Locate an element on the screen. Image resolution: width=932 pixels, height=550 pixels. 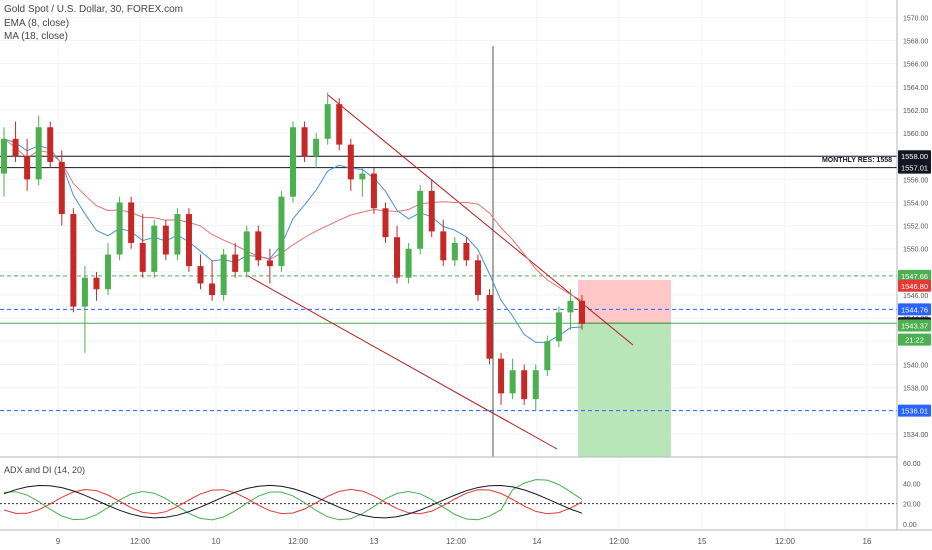
price-tag-label: 1544.76 is located at coordinates (914, 309).